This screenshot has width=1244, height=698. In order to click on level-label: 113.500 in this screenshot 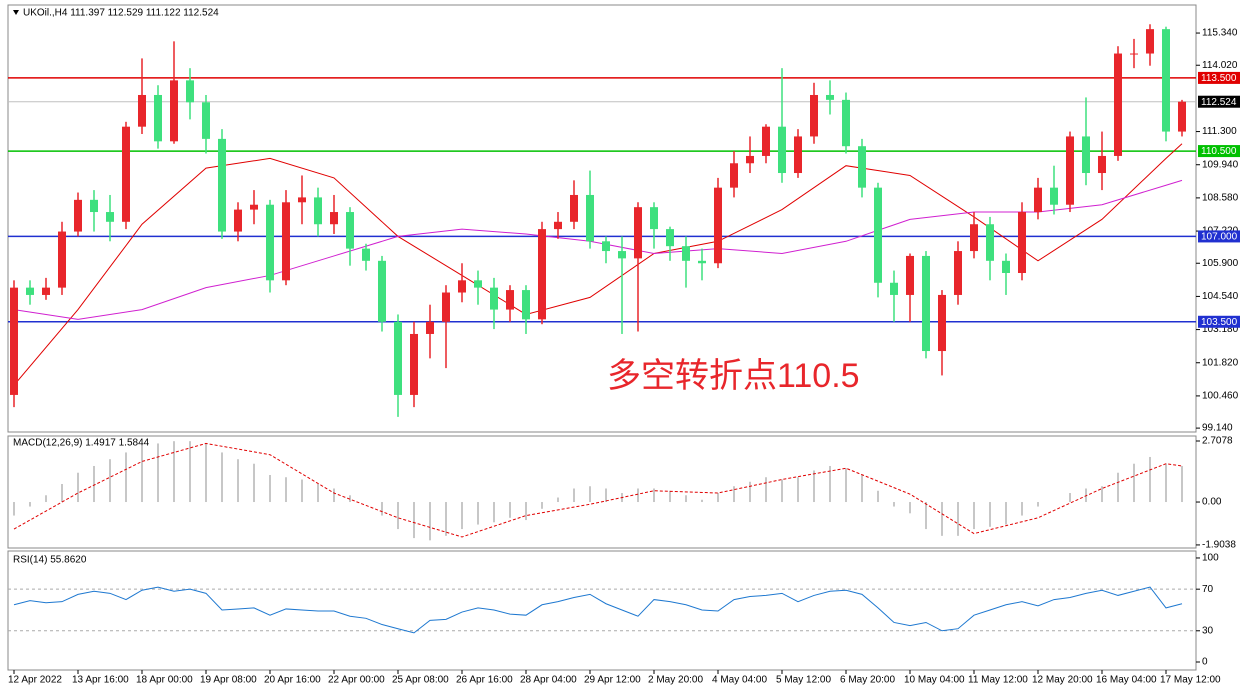, I will do `click(1219, 78)`.